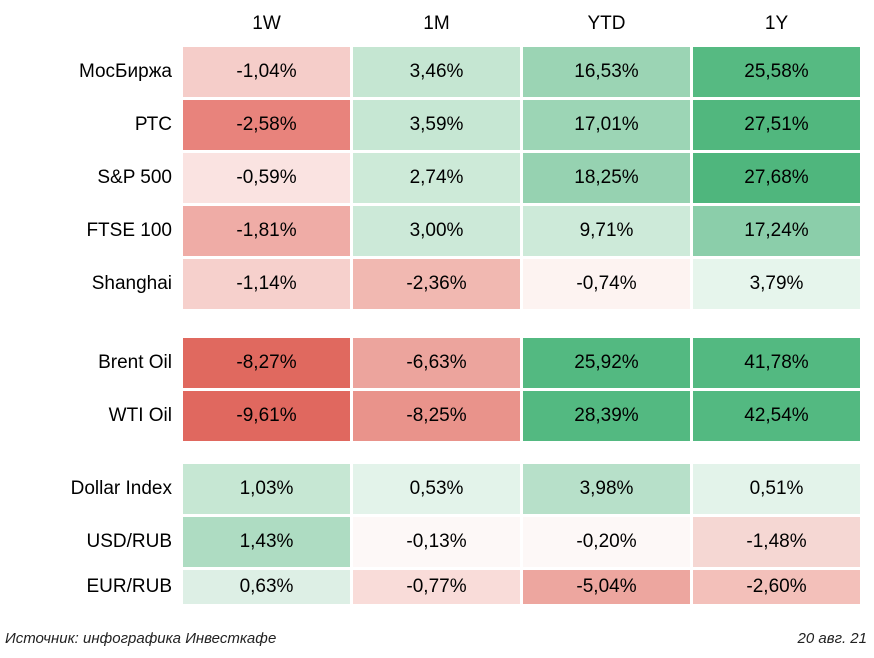 The width and height of the screenshot is (874, 658). What do you see at coordinates (606, 72) in the screenshot?
I see `heatmap-cell: 16,53%` at bounding box center [606, 72].